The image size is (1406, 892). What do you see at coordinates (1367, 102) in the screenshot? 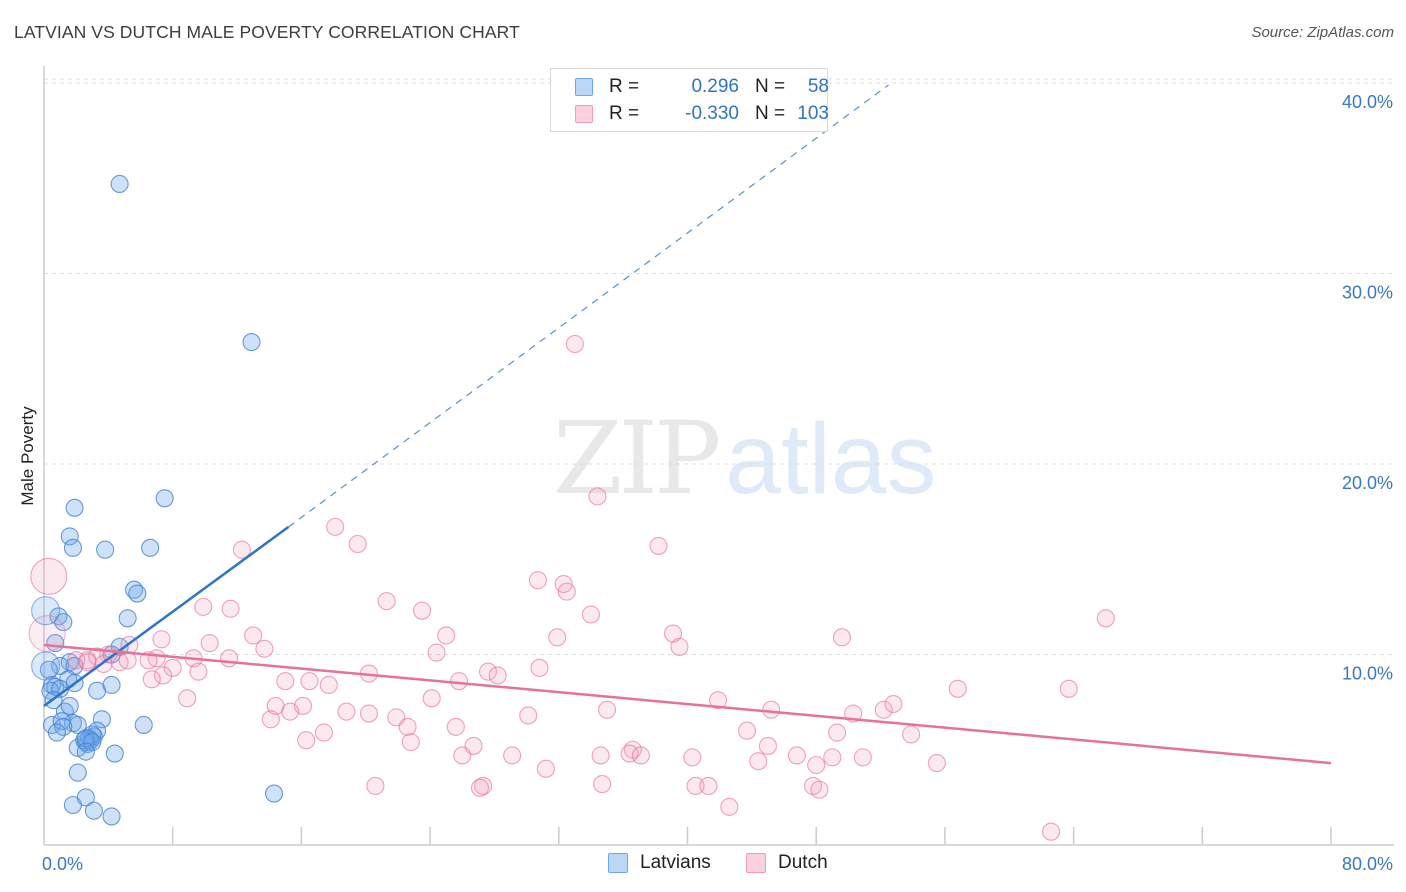
I see `y-tick-label: 40.0%` at bounding box center [1367, 102].